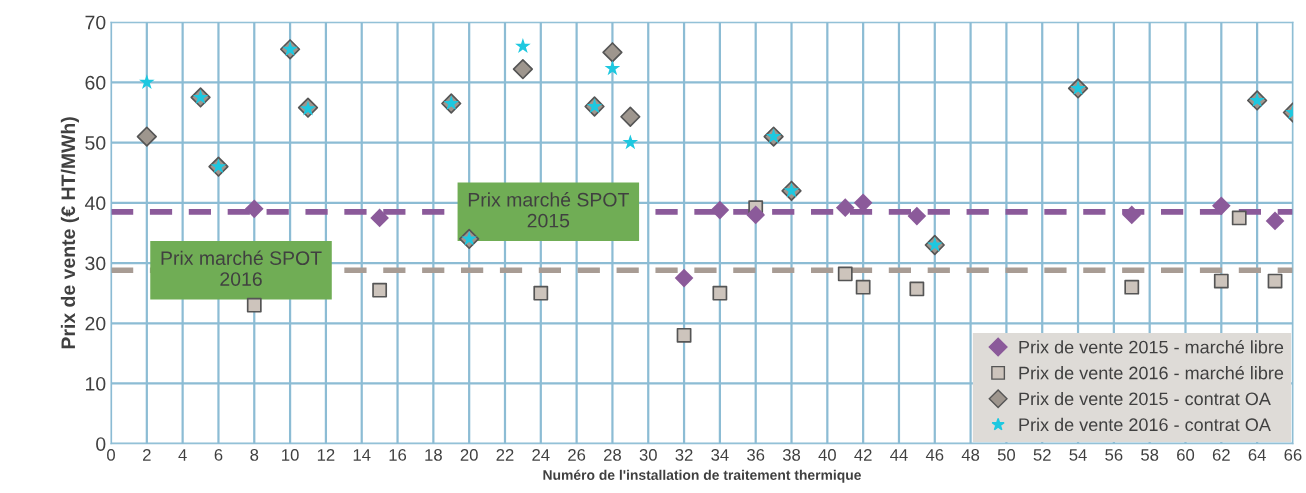  Describe the element at coordinates (469, 455) in the screenshot. I see `x-tick-label: 20` at that location.